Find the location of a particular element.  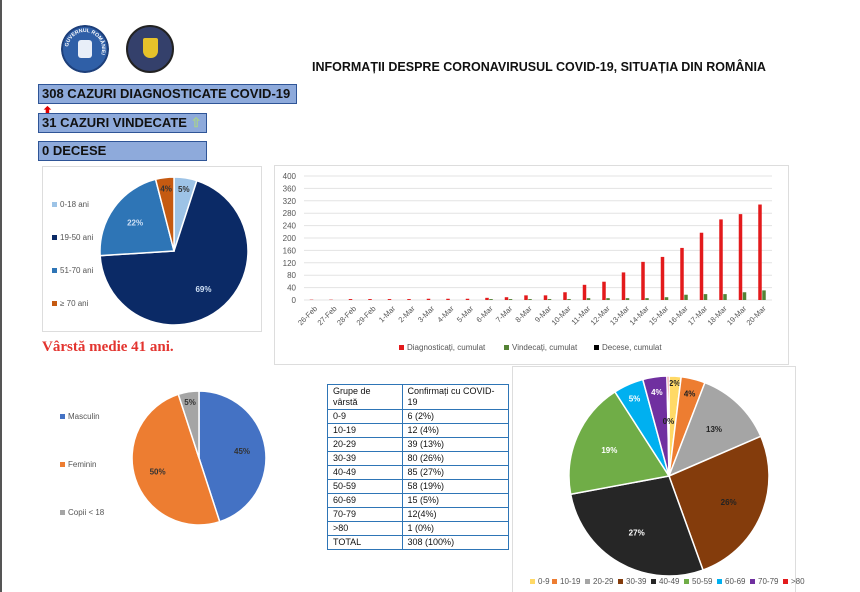

diagnosed-label: 308 CAZURI DIAGNOSTICATE COVID-19 is located at coordinates (166, 93).